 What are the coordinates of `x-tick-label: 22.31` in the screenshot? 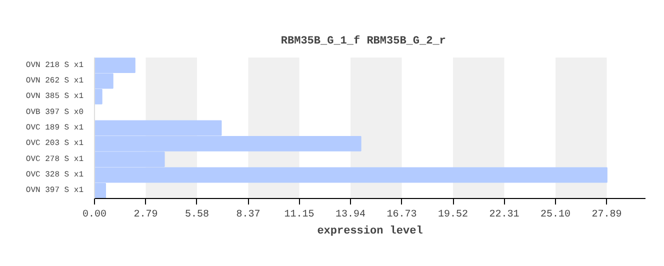 It's located at (504, 215).